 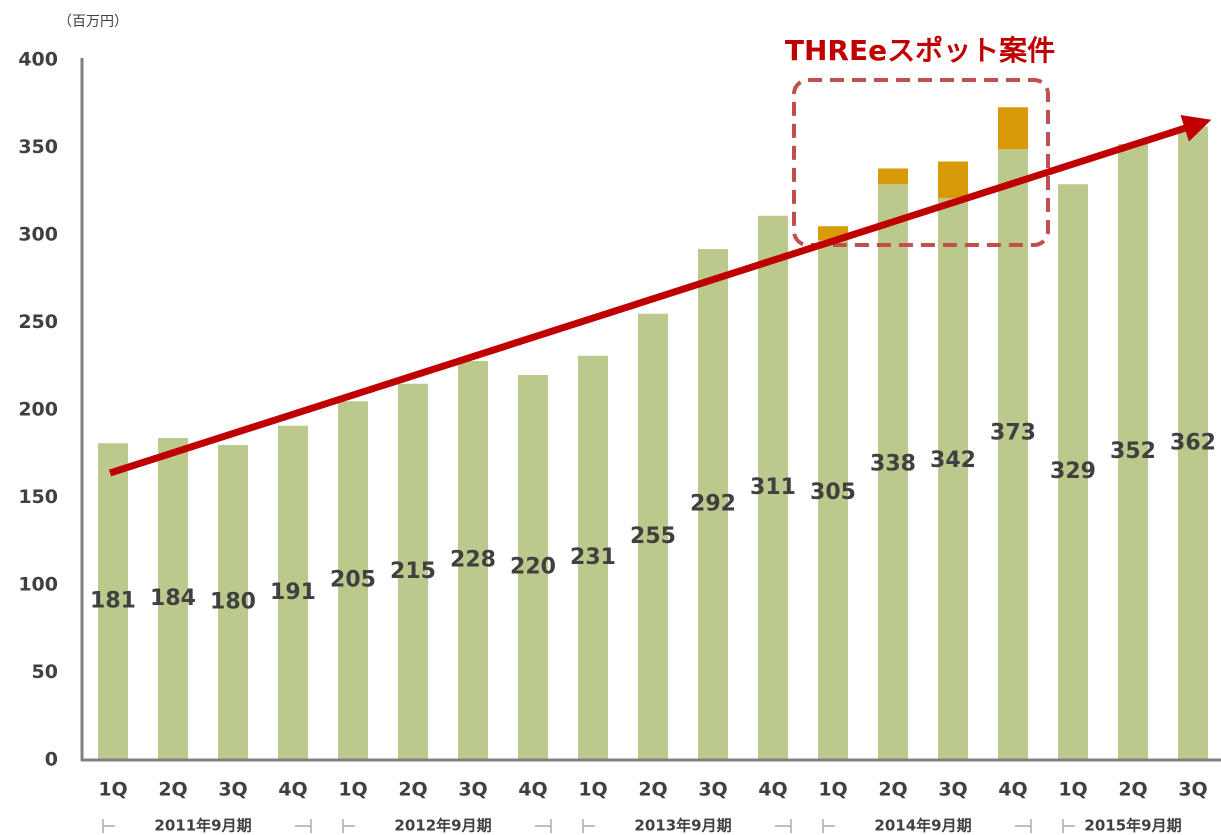 I want to click on data-label: 180, so click(x=233, y=602).